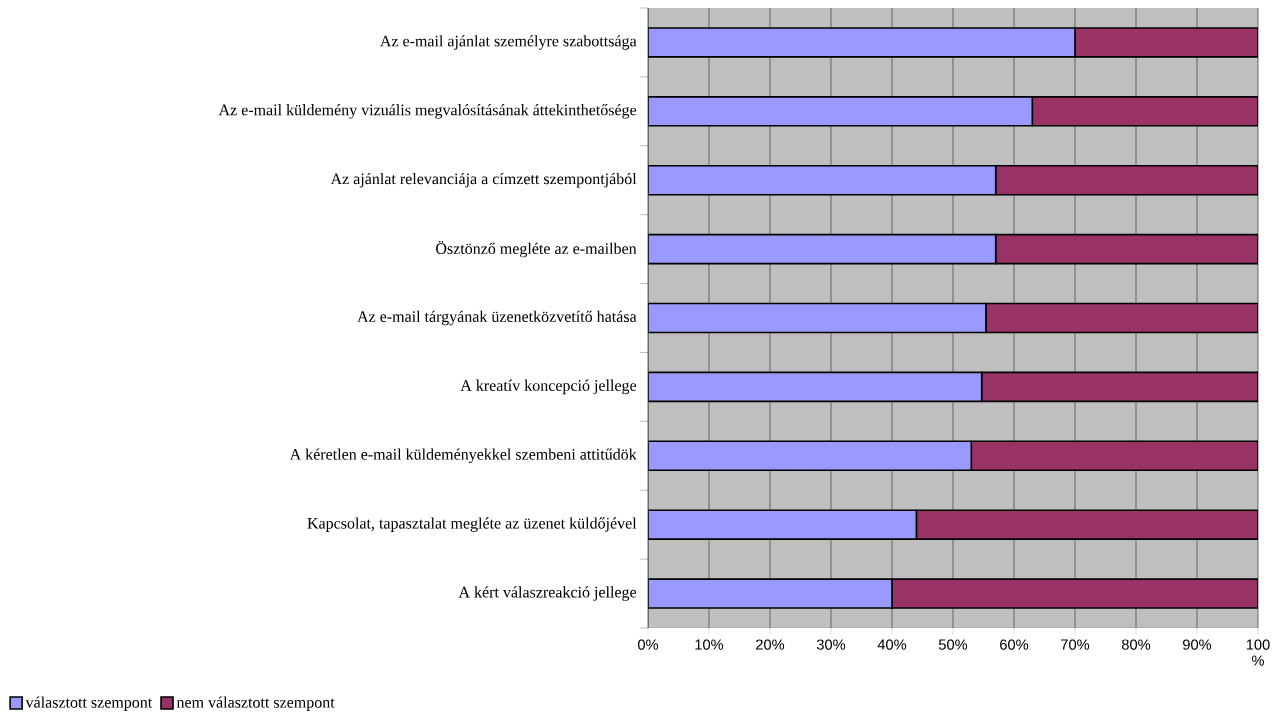 The width and height of the screenshot is (1278, 724). Describe the element at coordinates (427, 111) in the screenshot. I see `y-tick-label: Az e-mail küldemény vizuális megvalósításának áttekinthetősége` at that location.